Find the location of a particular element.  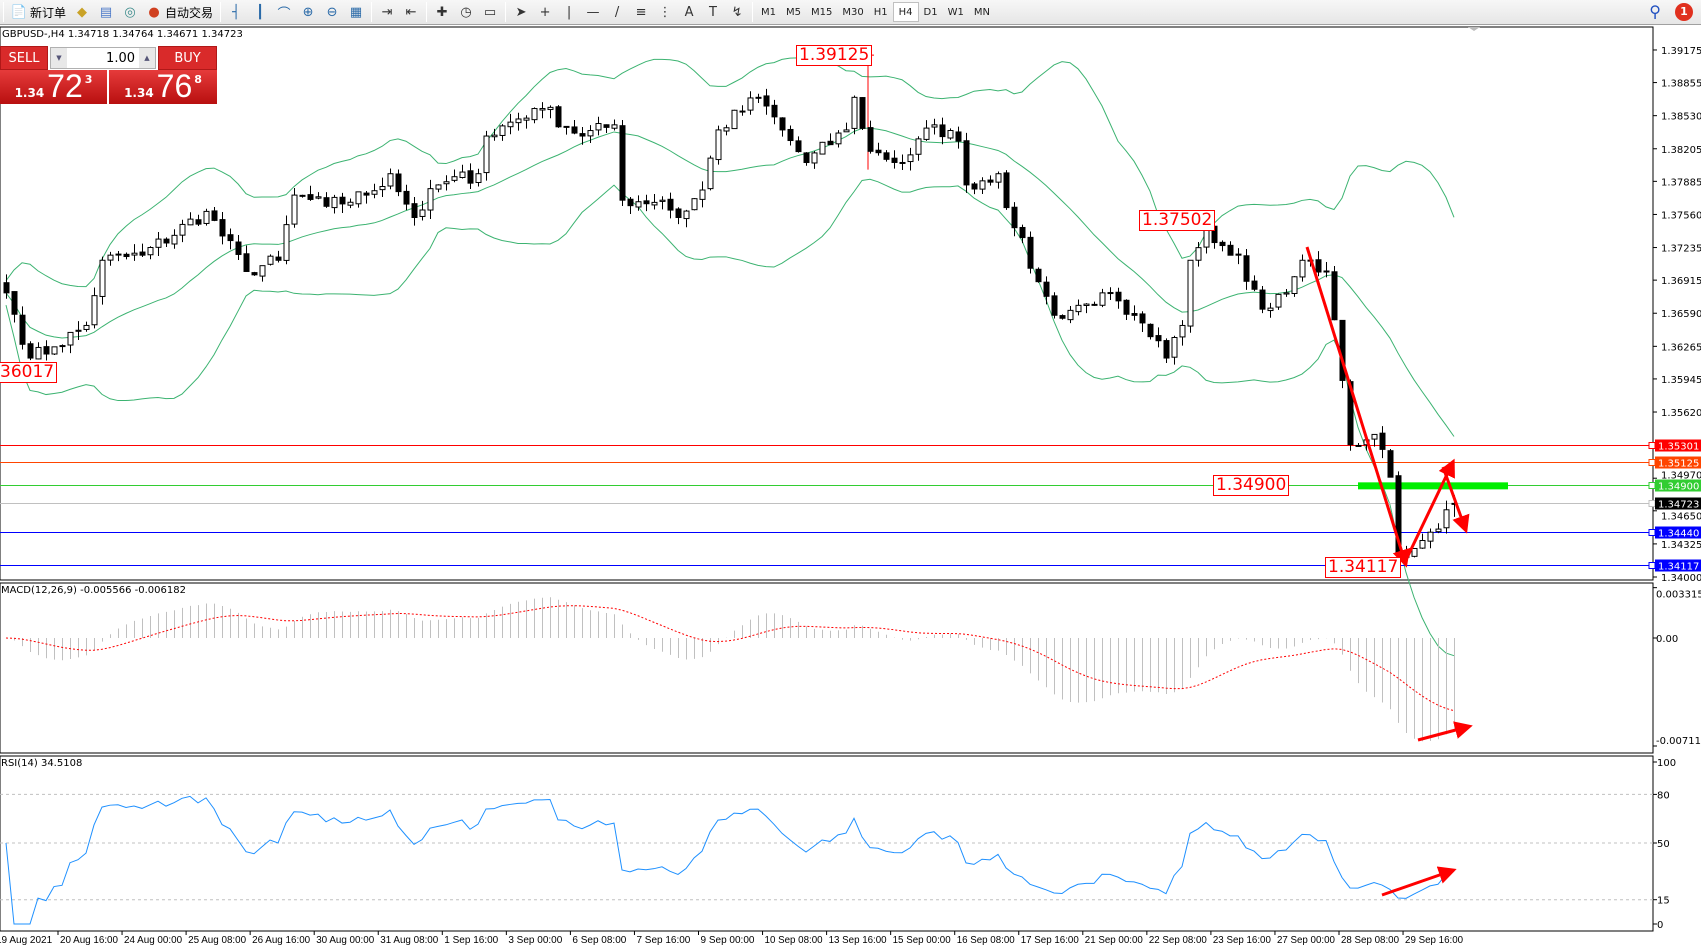

timeframe-m15: M15 is located at coordinates (822, 12).